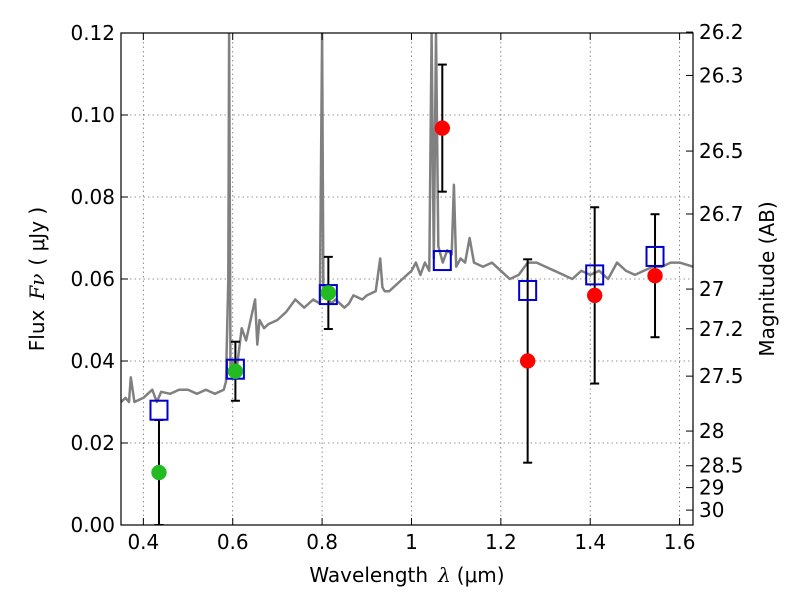 The height and width of the screenshot is (600, 800). I want to click on mag-tick-label: 28.5, so click(721, 466).